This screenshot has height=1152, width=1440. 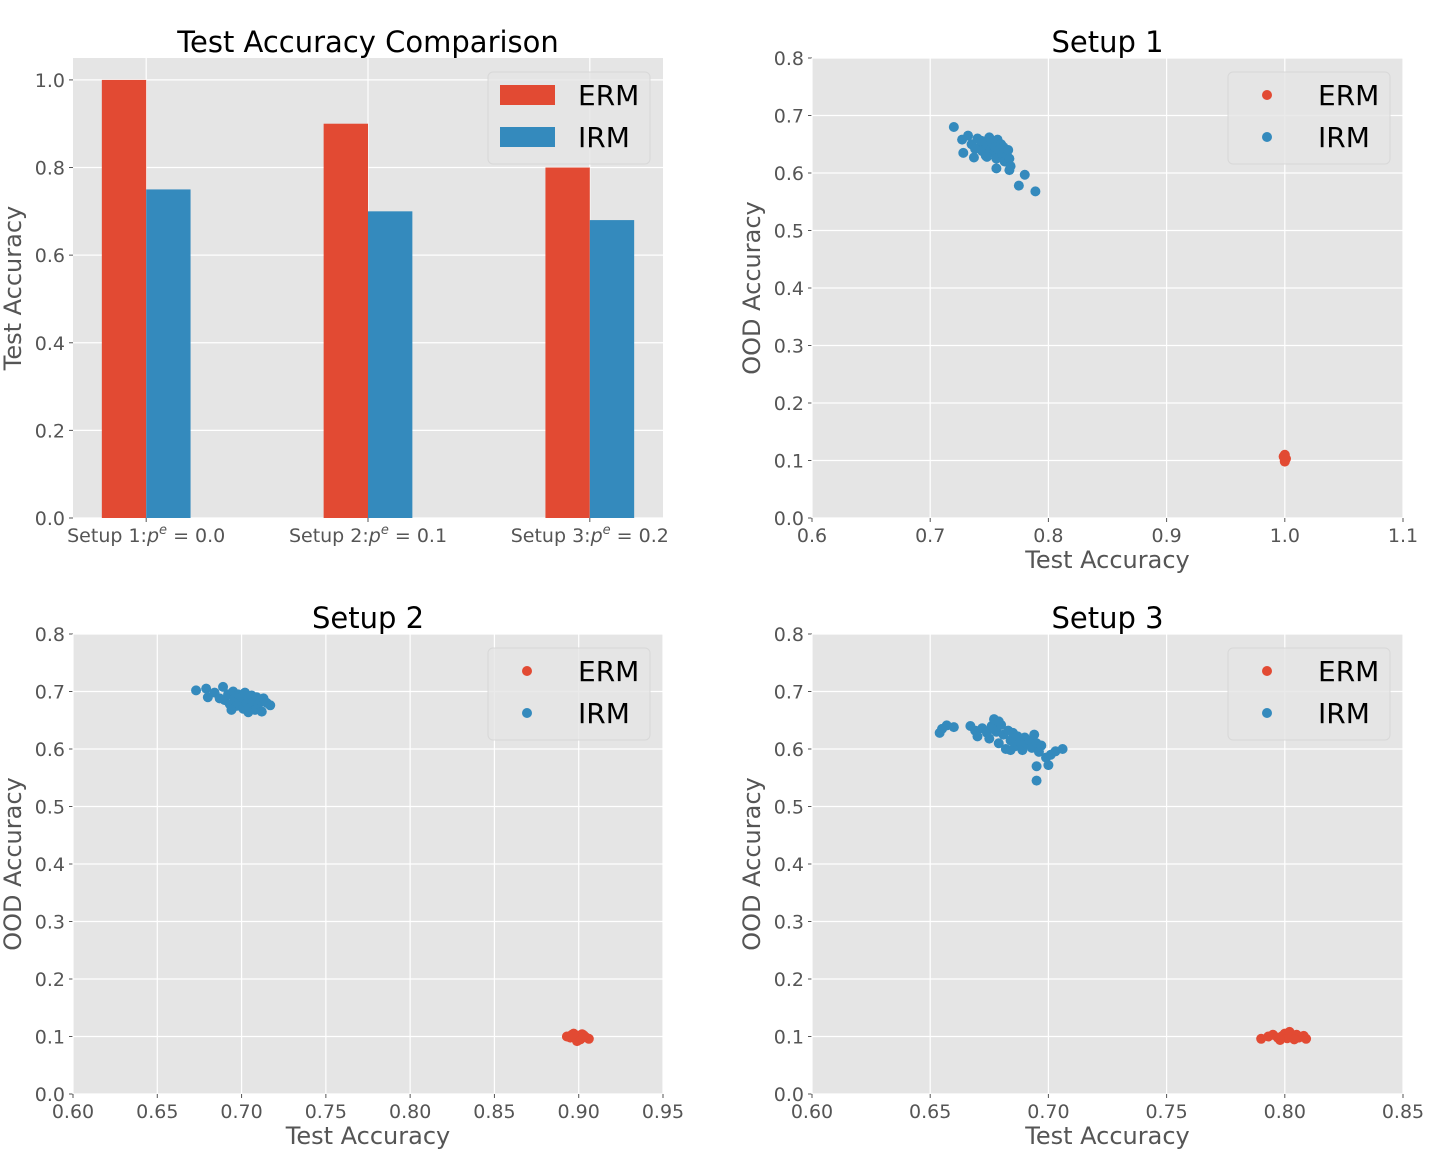 What do you see at coordinates (812, 536) in the screenshot?
I see `x-tick-label: 0.6` at bounding box center [812, 536].